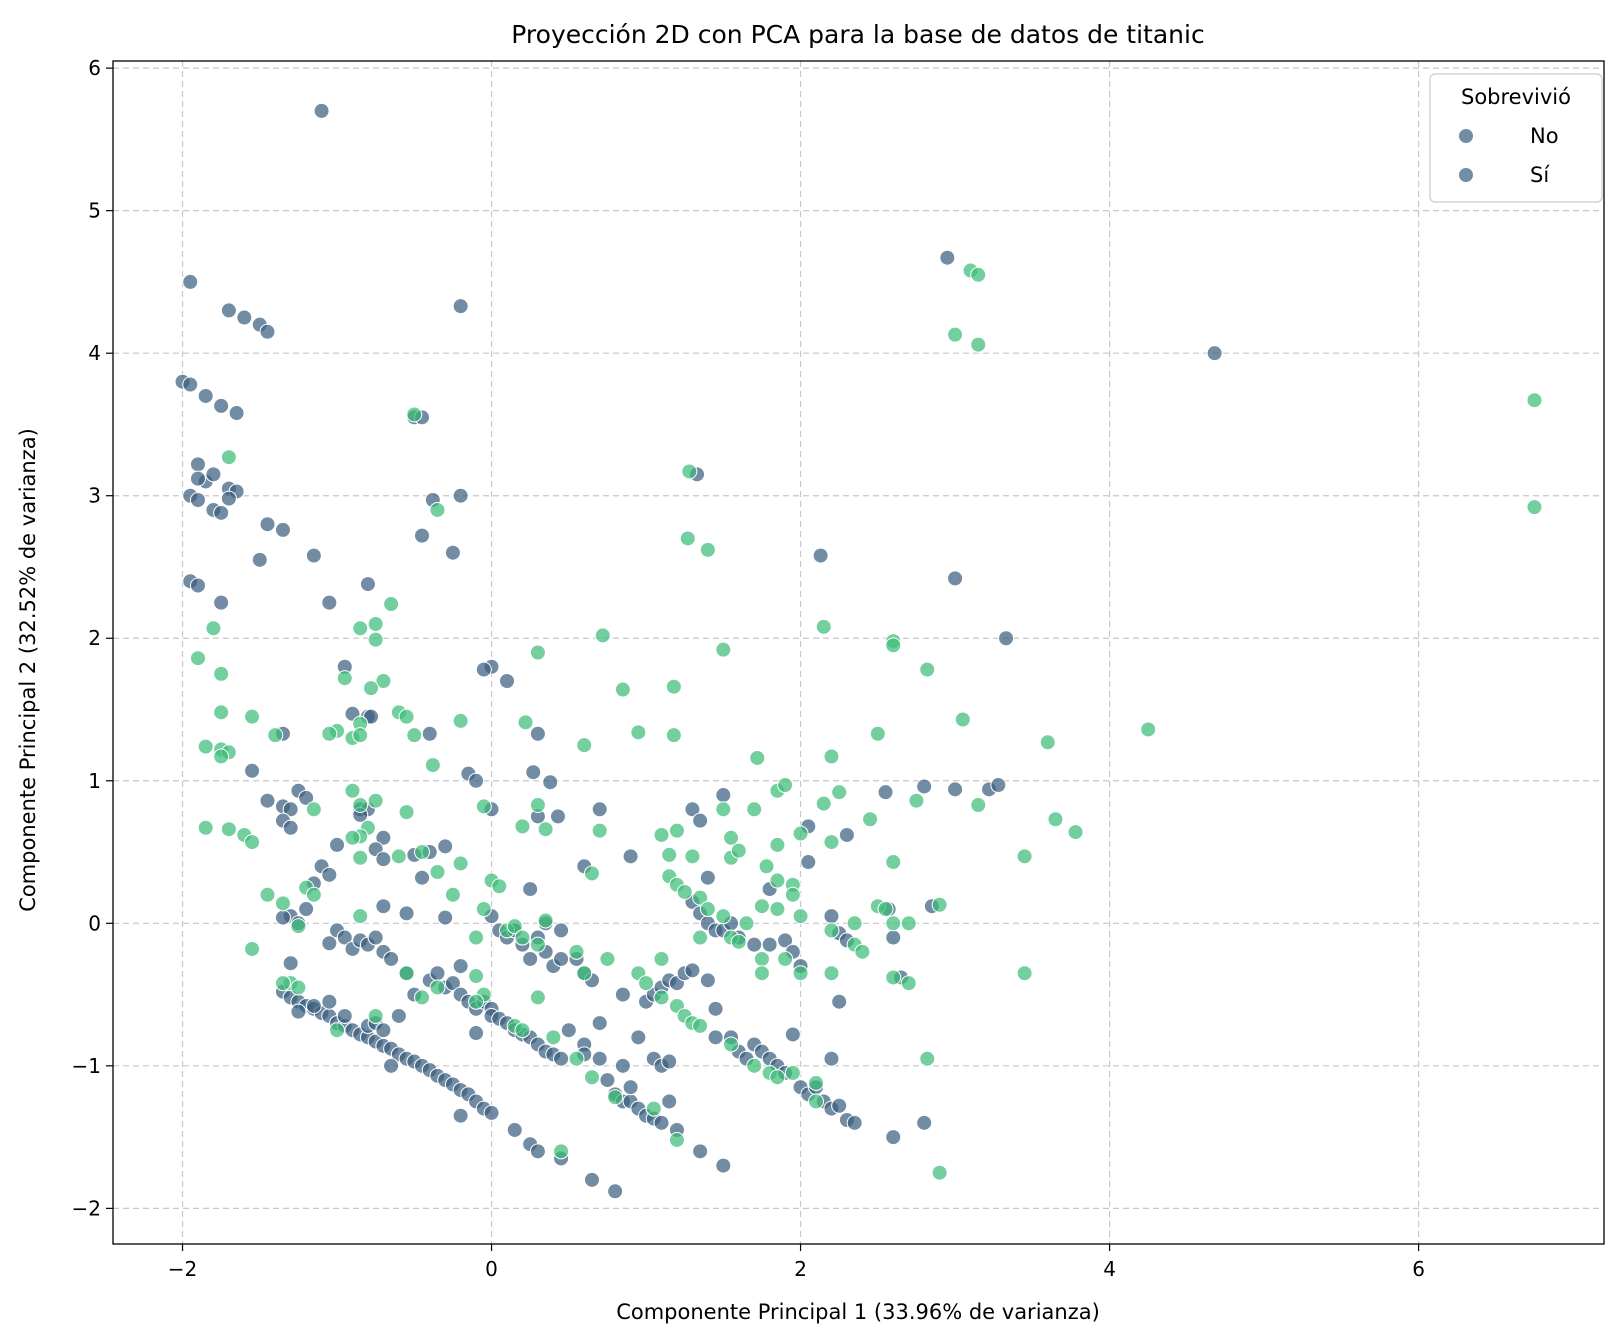  Describe the element at coordinates (800, 1269) in the screenshot. I see `x-tick-label: 2` at that location.